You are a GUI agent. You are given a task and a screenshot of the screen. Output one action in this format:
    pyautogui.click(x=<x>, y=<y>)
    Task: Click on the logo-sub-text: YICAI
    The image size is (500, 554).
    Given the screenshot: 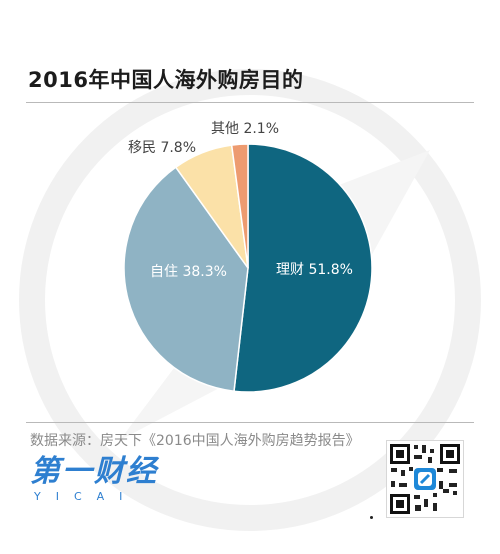 What is the action you would take?
    pyautogui.click(x=86, y=496)
    